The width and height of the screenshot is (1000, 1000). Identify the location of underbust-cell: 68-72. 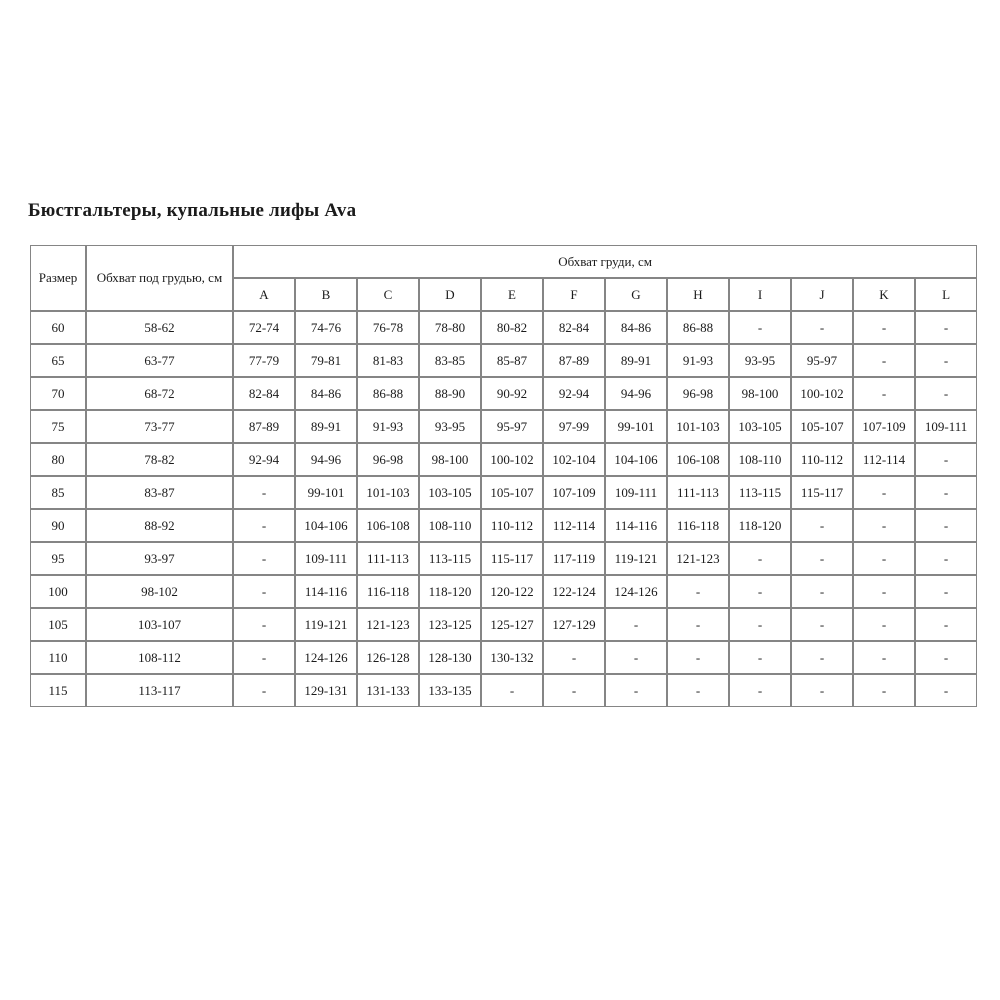
(159, 393).